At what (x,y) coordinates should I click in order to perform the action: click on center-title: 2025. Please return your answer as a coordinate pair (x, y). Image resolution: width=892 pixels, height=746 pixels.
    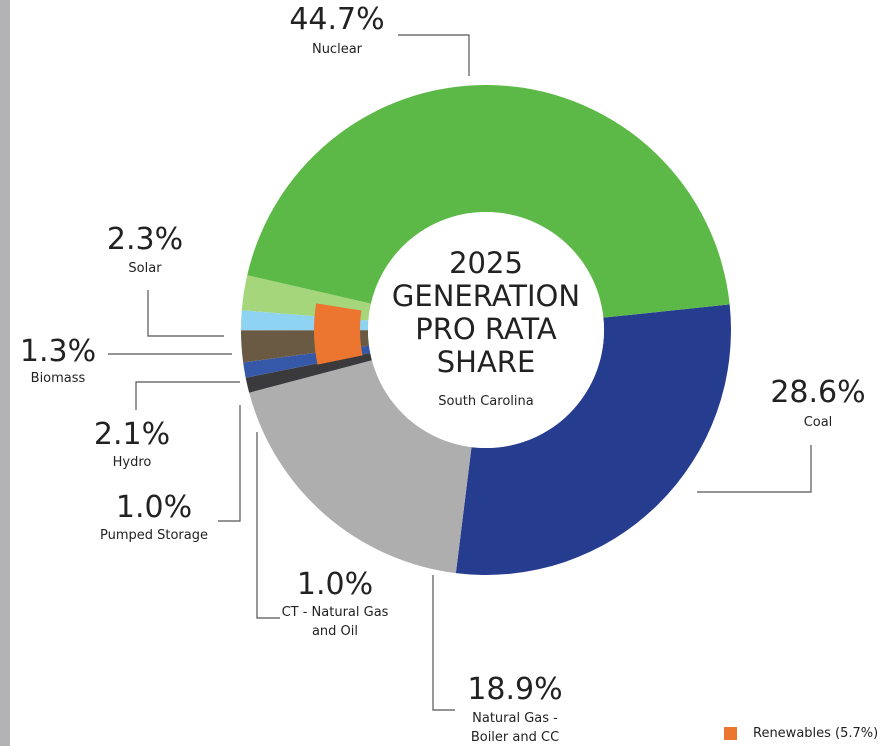
    Looking at the image, I should click on (486, 263).